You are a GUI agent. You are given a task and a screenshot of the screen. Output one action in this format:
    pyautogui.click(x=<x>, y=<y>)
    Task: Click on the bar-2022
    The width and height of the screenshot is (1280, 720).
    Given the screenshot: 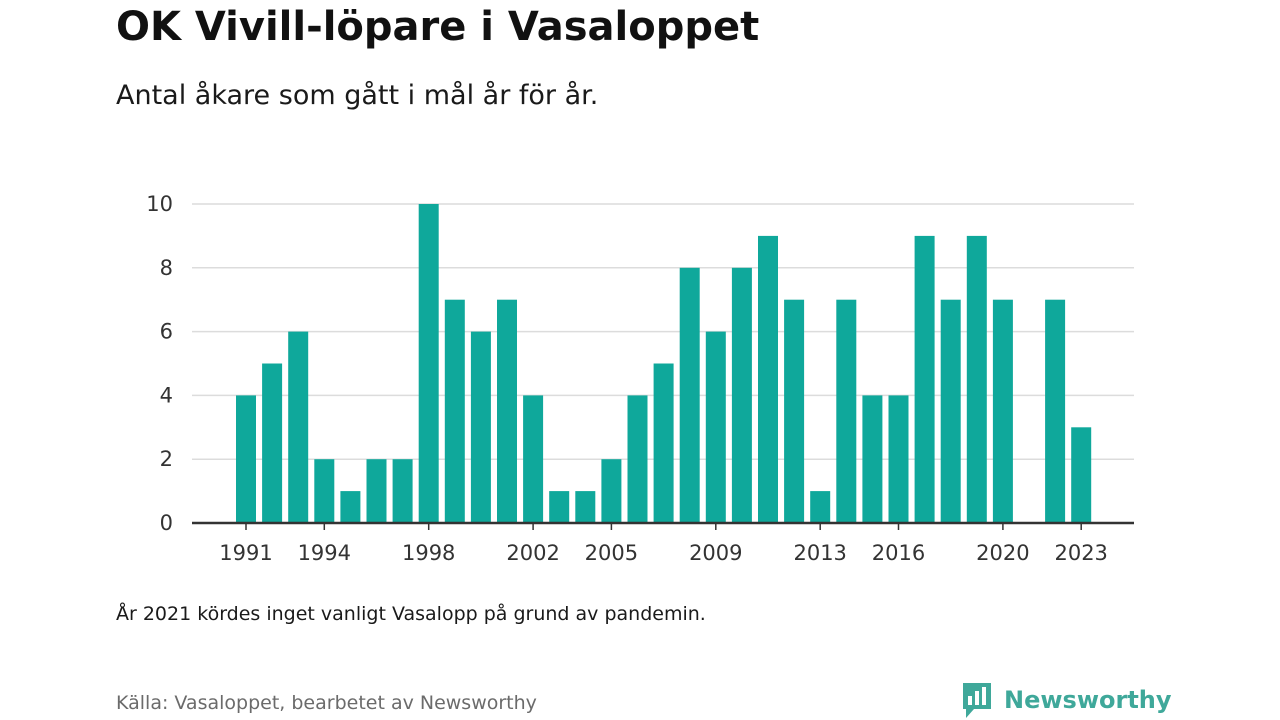 What is the action you would take?
    pyautogui.click(x=1055, y=411)
    